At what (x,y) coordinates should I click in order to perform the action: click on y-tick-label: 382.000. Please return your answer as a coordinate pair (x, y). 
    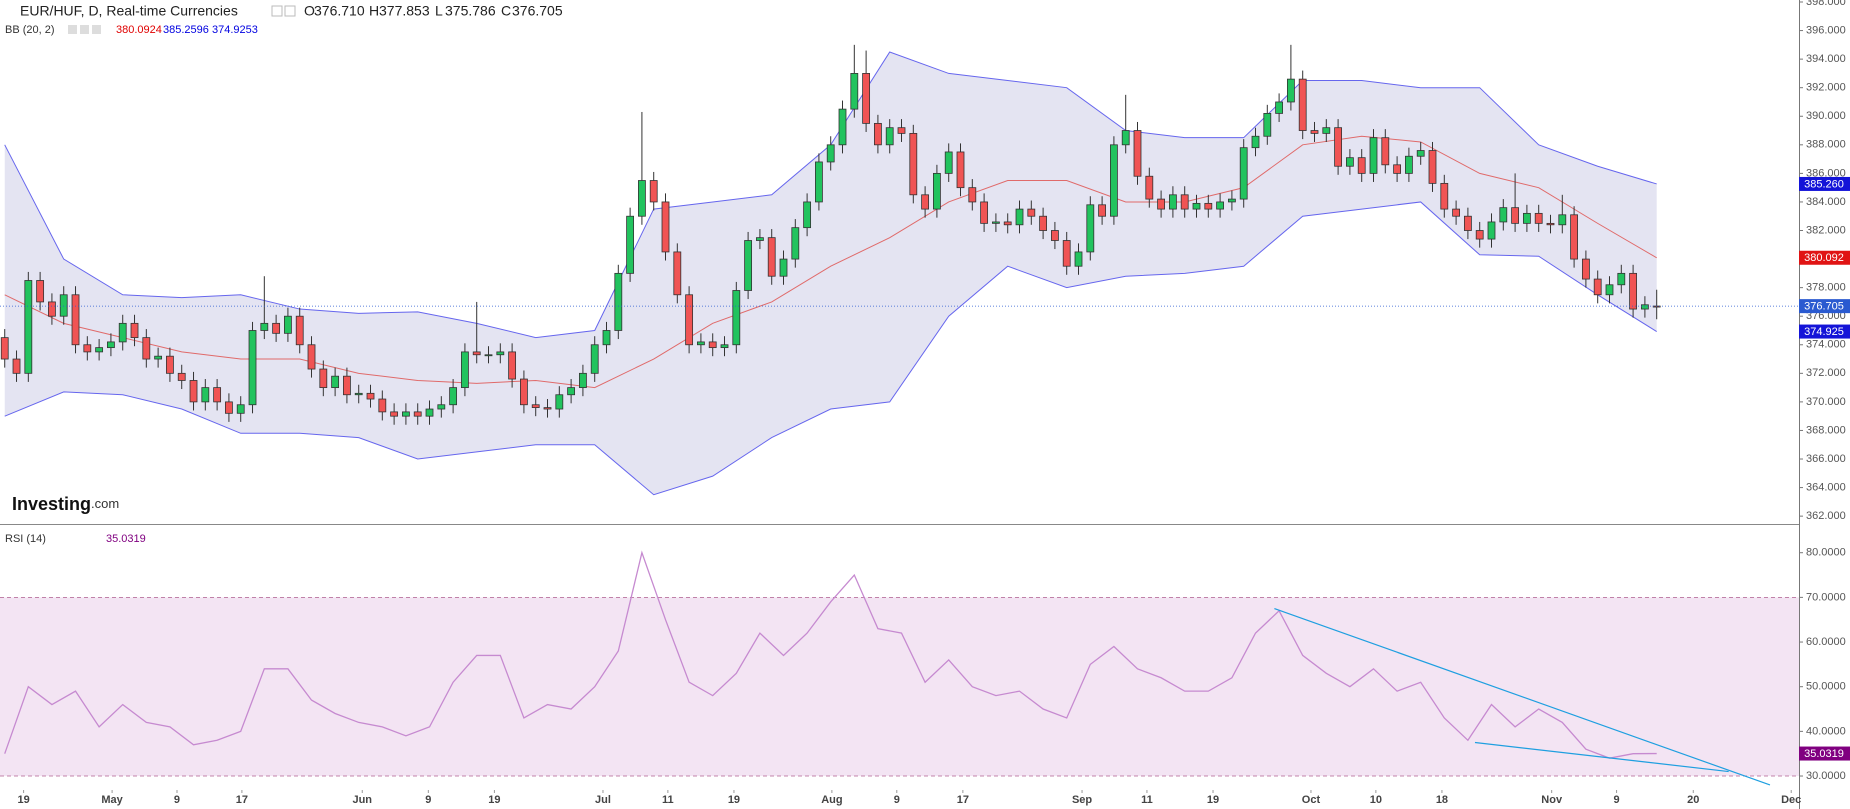
    Looking at the image, I should click on (1826, 230).